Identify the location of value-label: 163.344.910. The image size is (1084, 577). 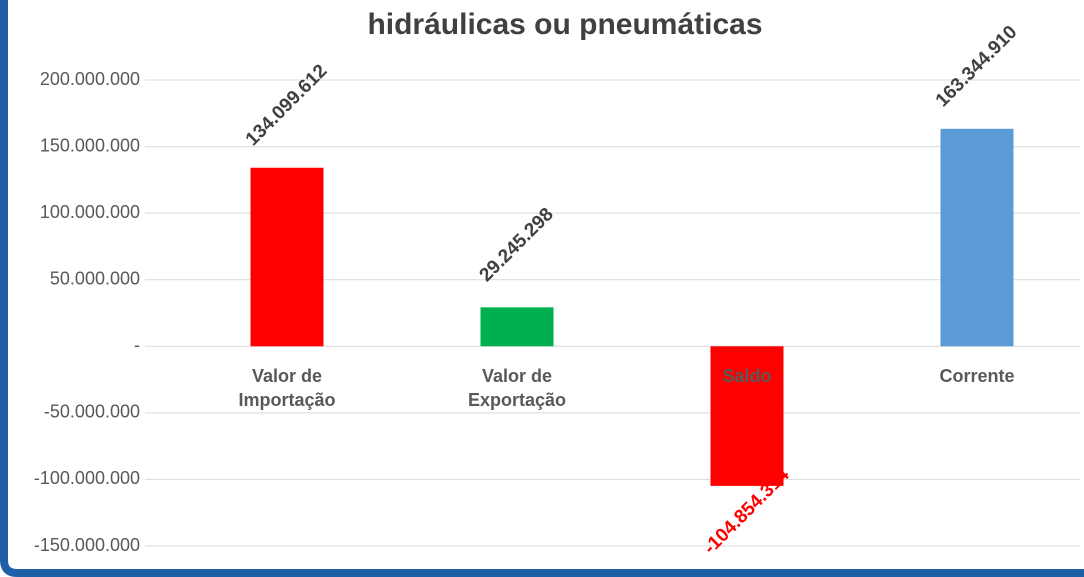
(977, 67).